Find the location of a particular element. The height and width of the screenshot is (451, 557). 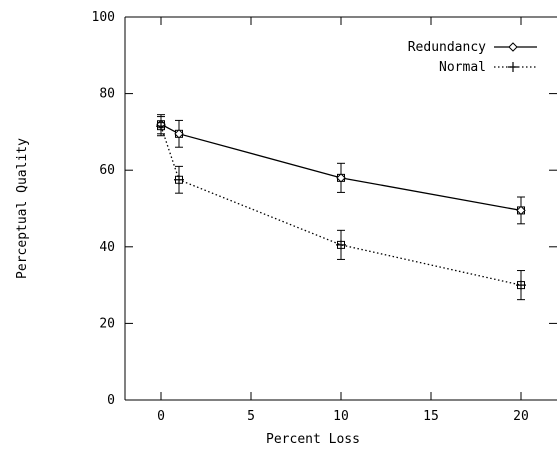

y-tick-label: 80 is located at coordinates (107, 94).